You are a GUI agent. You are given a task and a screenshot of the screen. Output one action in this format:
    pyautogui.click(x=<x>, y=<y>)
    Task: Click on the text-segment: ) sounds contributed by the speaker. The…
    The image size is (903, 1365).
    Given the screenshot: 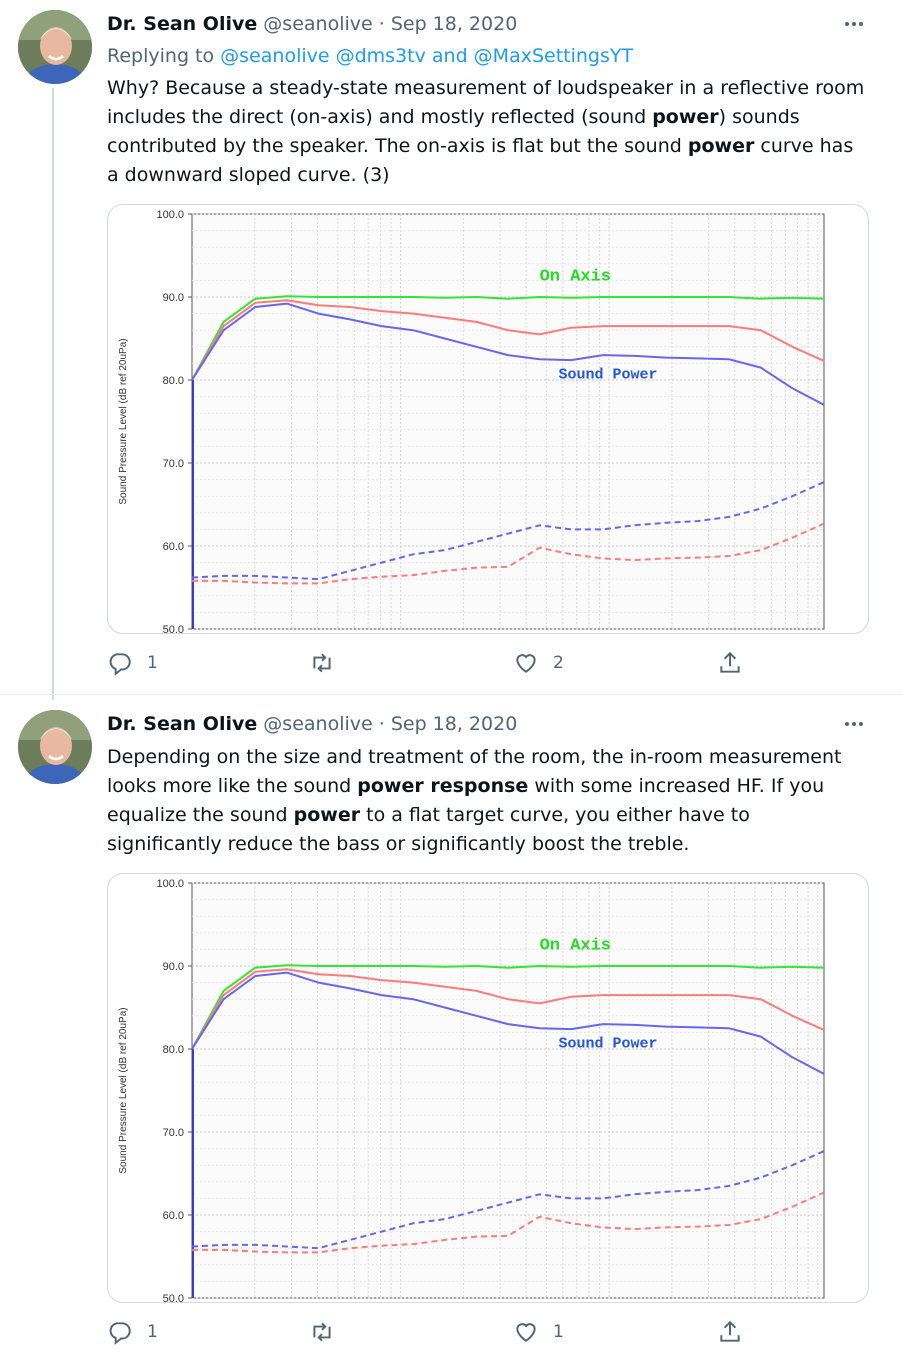 What is the action you would take?
    pyautogui.click(x=453, y=131)
    